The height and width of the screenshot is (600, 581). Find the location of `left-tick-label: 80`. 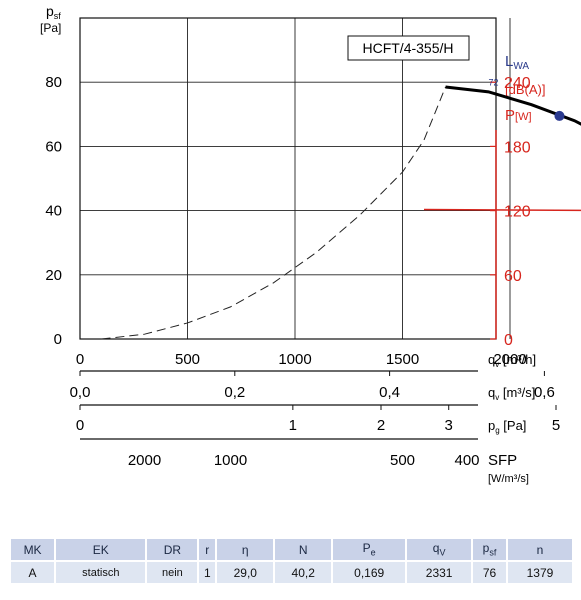

left-tick-label: 80 is located at coordinates (53, 82).